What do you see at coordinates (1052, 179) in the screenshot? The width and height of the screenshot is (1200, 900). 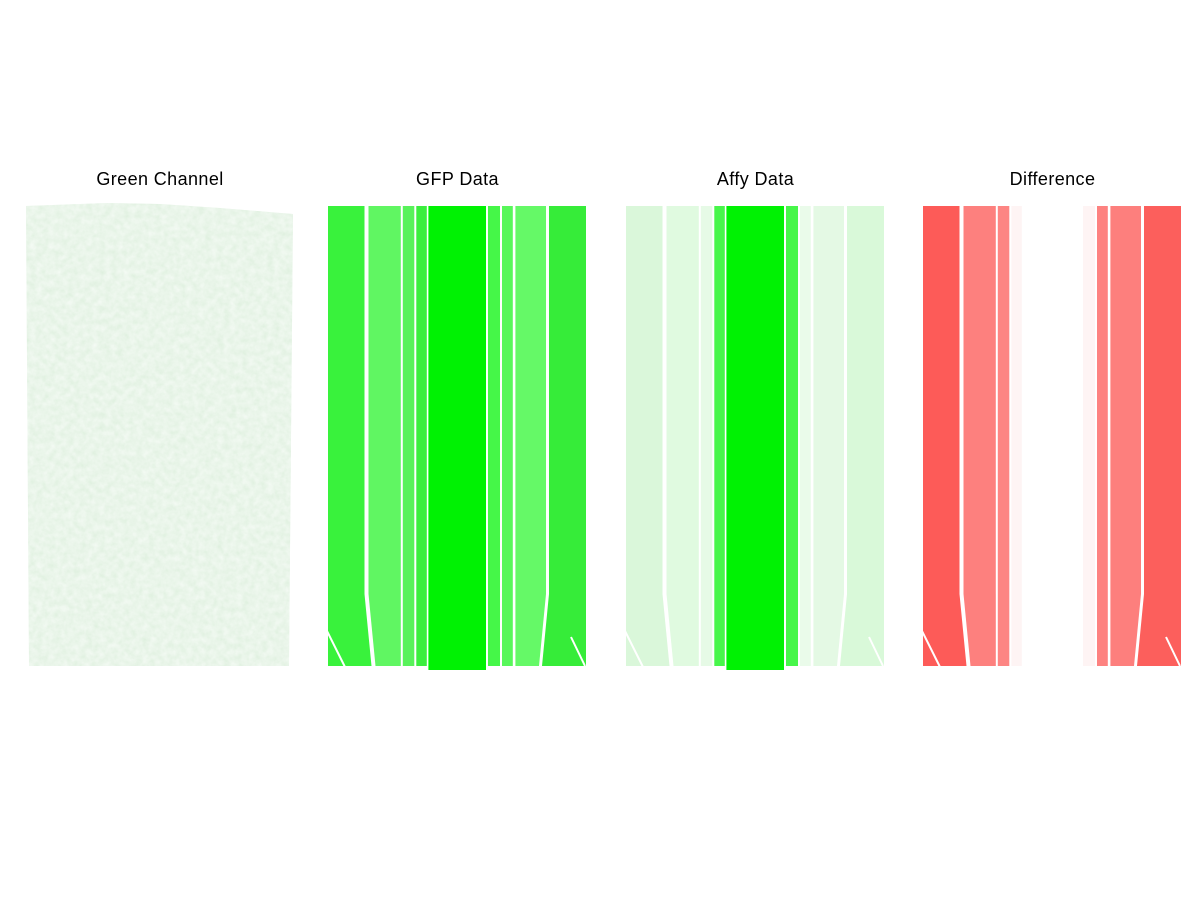 I see `panel-title-difference: Difference` at bounding box center [1052, 179].